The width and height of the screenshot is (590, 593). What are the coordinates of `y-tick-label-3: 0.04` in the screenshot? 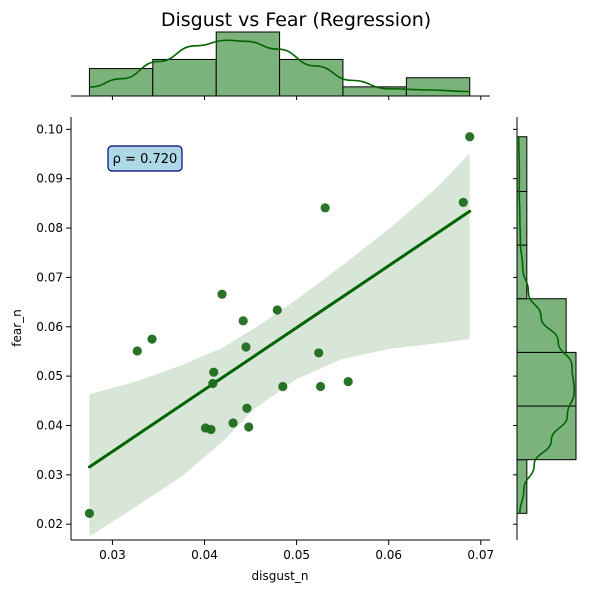 It's located at (49, 425).